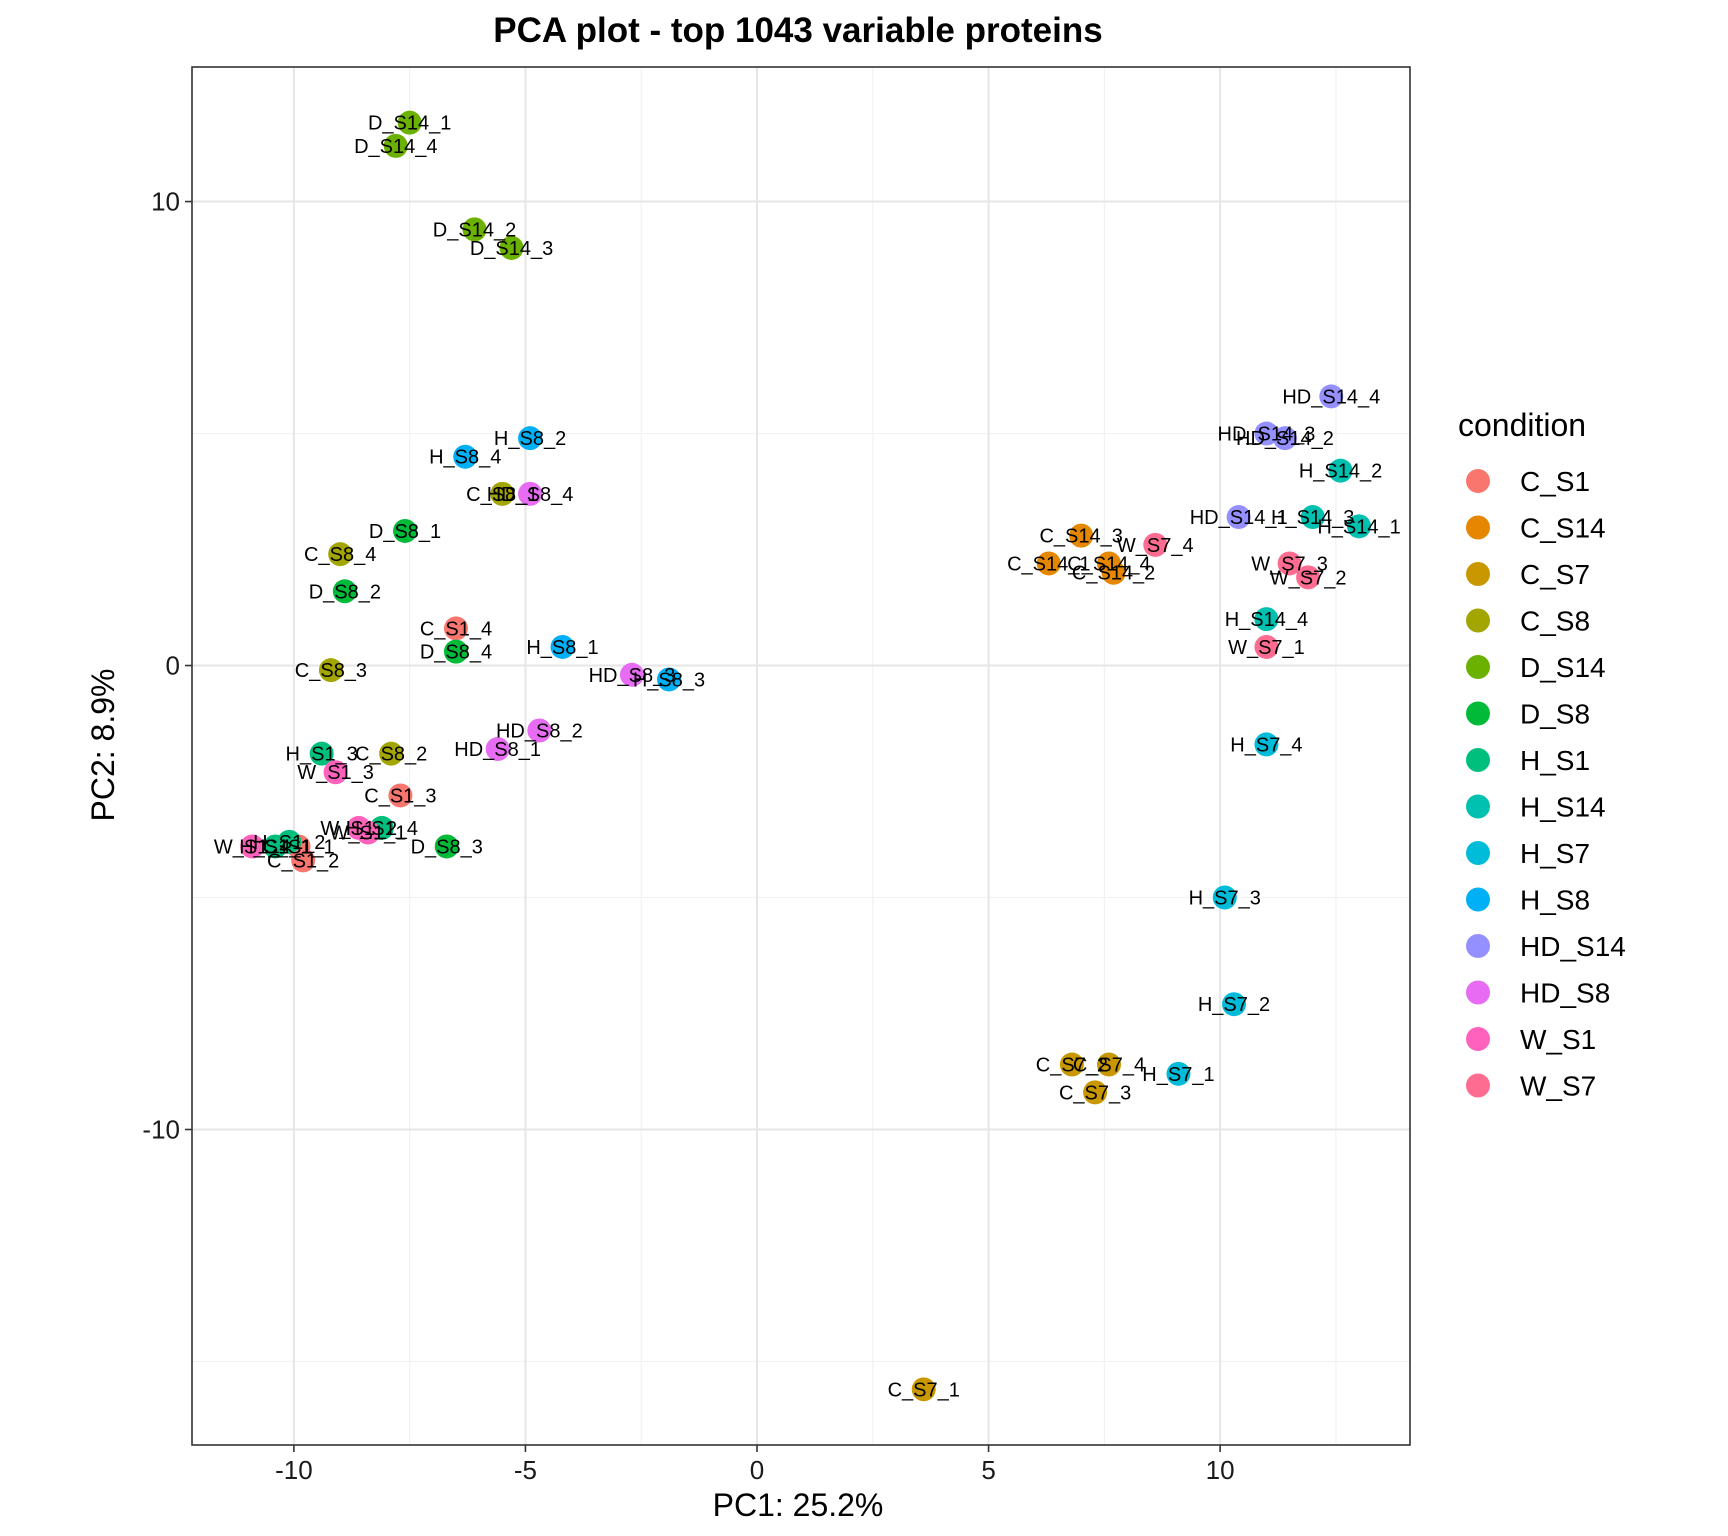 The image size is (1728, 1536). I want to click on point-label: HD_S8_1, so click(497, 750).